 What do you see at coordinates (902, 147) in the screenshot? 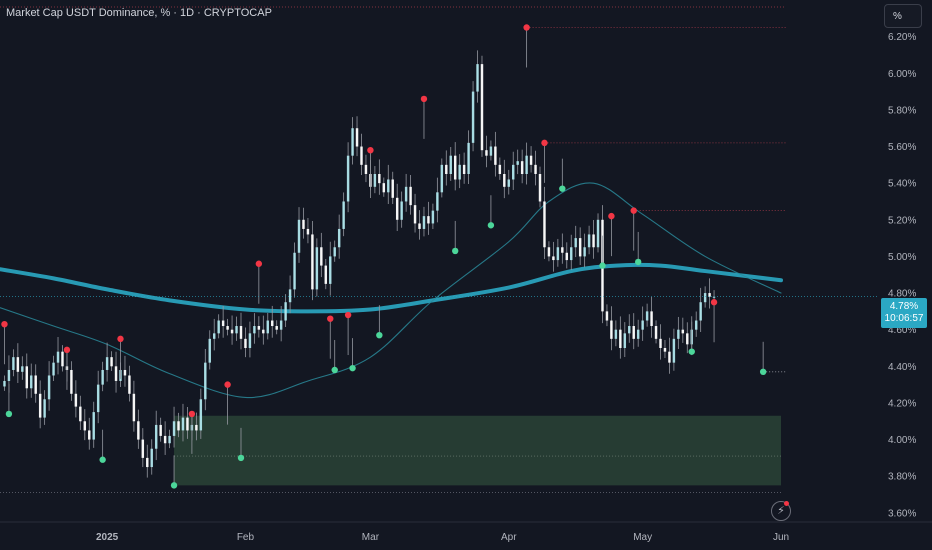
I see `y-tick-label: 5.60%` at bounding box center [902, 147].